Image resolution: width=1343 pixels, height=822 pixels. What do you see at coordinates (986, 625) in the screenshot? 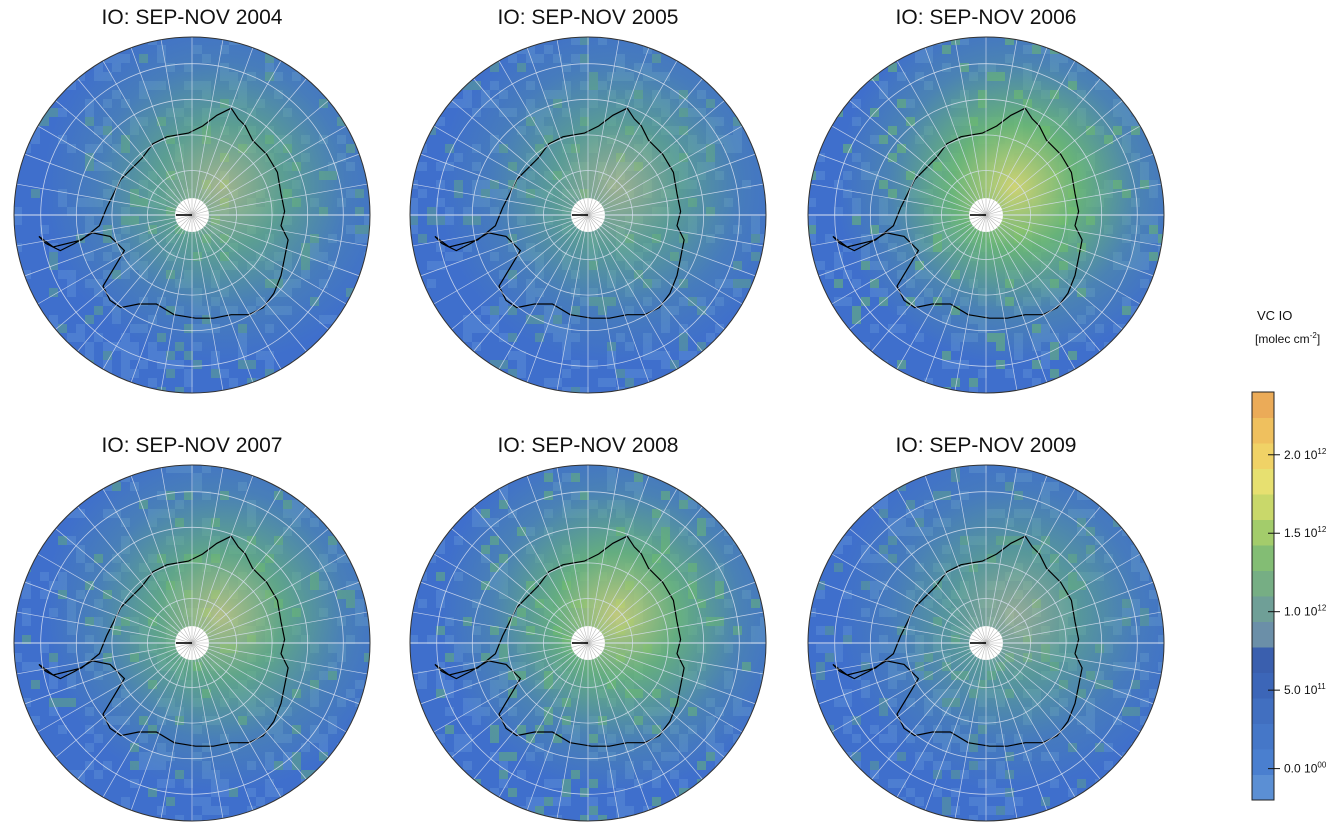
I see `map-panel-2009: IO: SEP-NOV 2009` at bounding box center [986, 625].